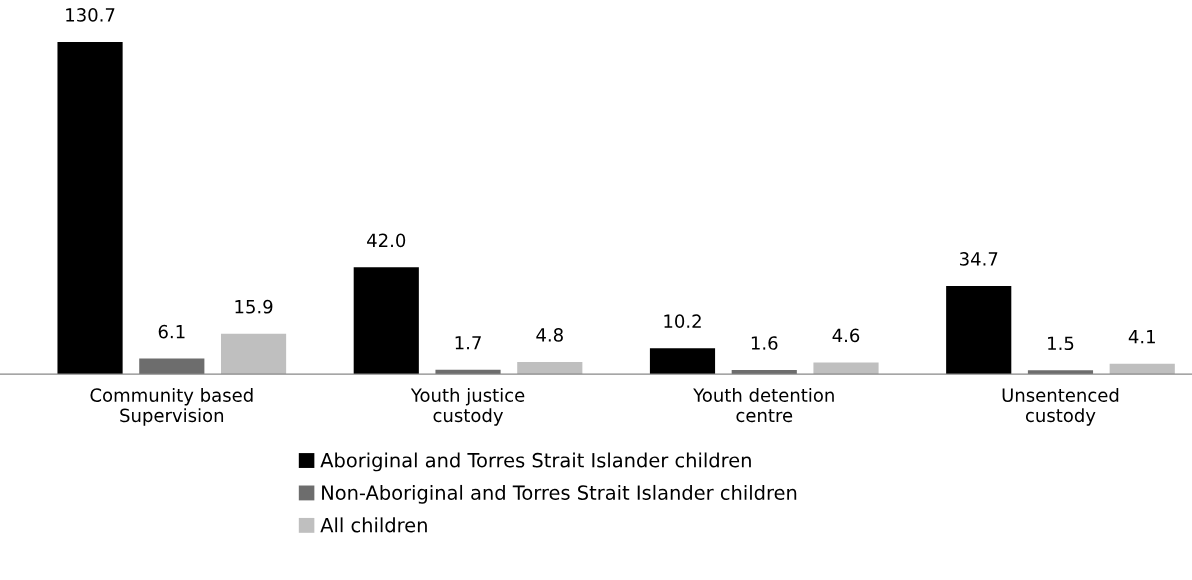 Image resolution: width=1192 pixels, height=580 pixels. What do you see at coordinates (1060, 406) in the screenshot?
I see `x-tick-label: Unsentenced custody` at bounding box center [1060, 406].